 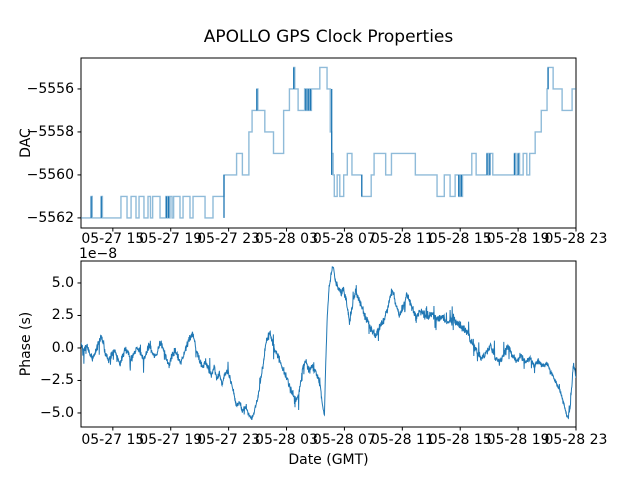 I want to click on x-tick-label-top: 05-28 19, so click(x=518, y=239).